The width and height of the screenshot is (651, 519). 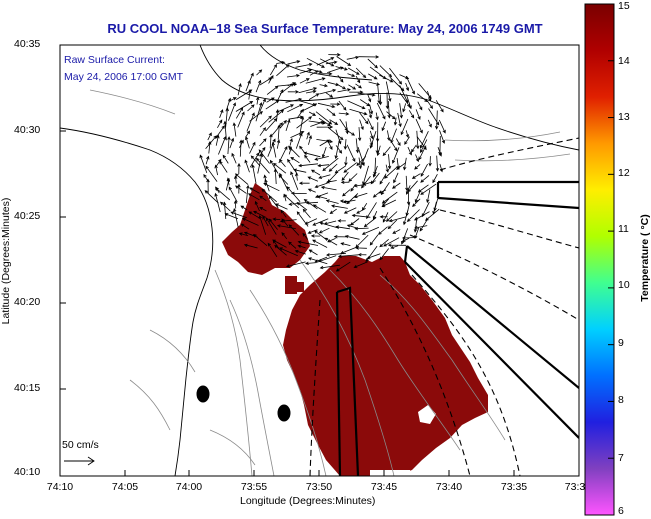 What do you see at coordinates (384, 487) in the screenshot?
I see `x-tick-label: 73:45` at bounding box center [384, 487].